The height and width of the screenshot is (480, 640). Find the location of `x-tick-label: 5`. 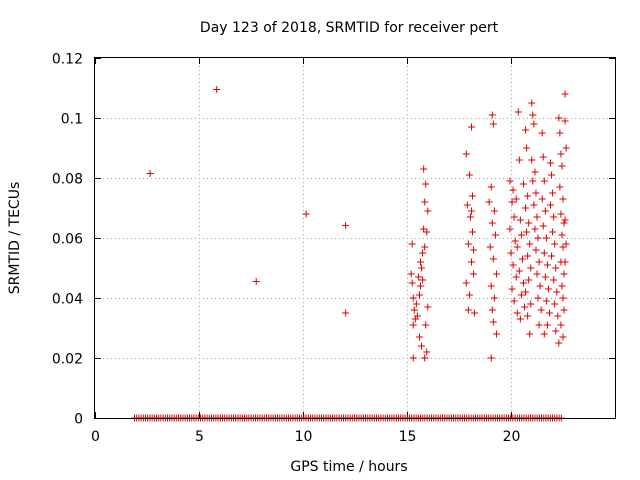

x-tick-label: 5 is located at coordinates (199, 437).